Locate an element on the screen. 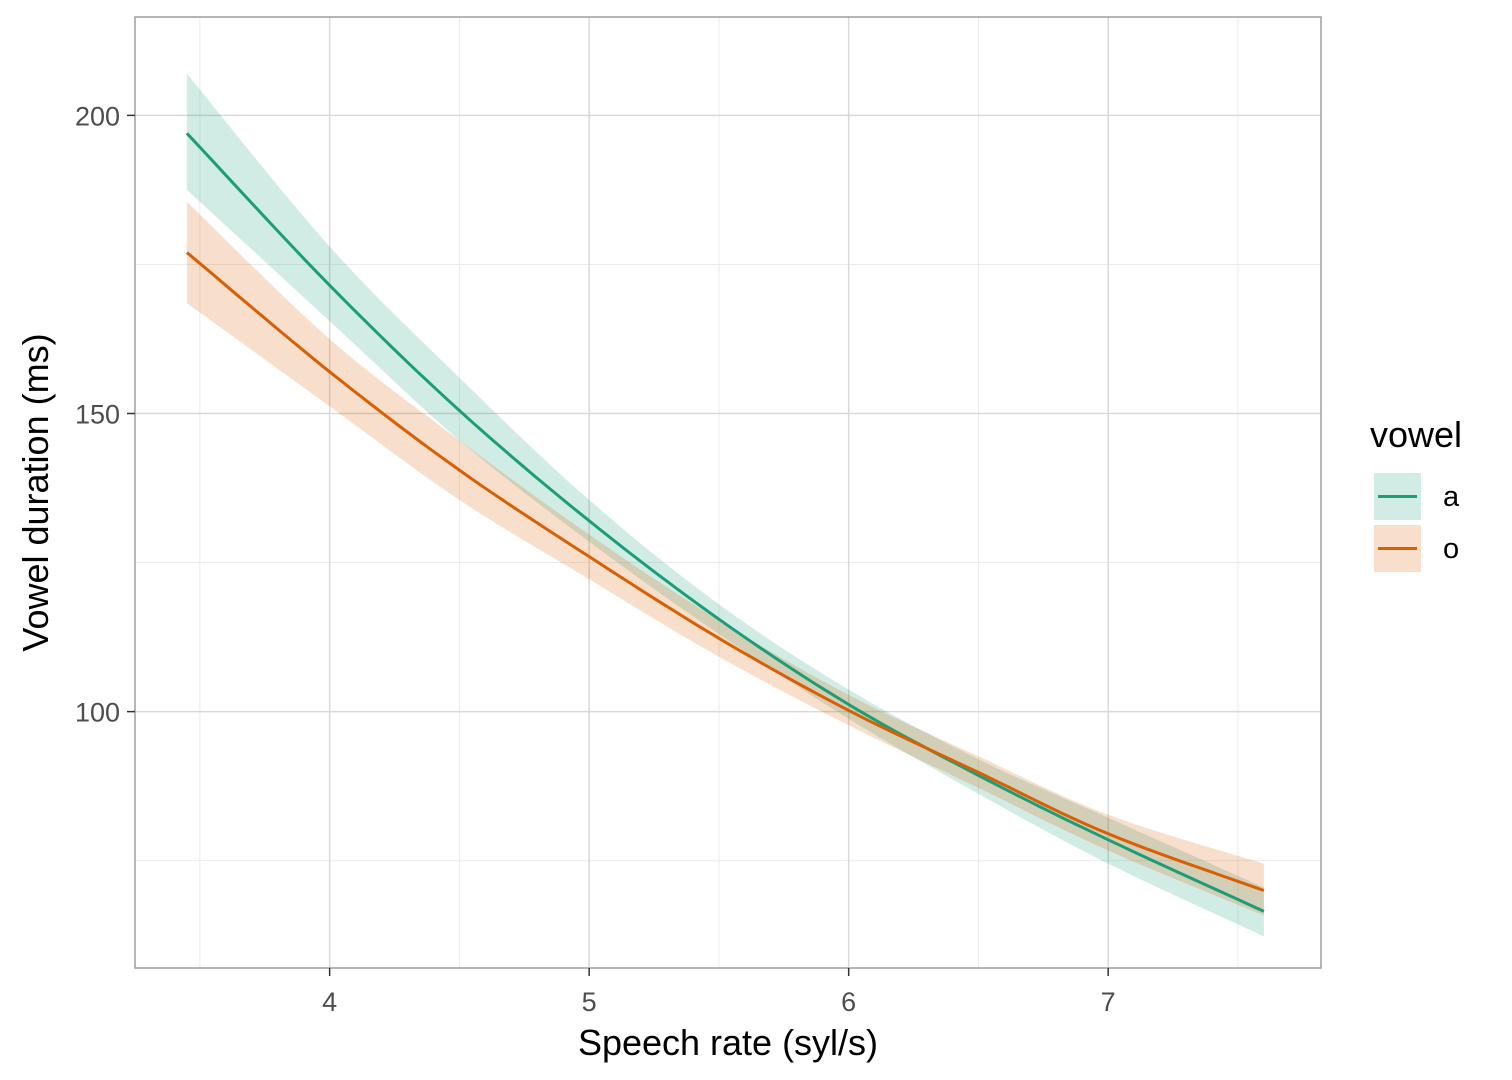 The height and width of the screenshot is (1080, 1512). y-tick-label: 100 is located at coordinates (97, 713).